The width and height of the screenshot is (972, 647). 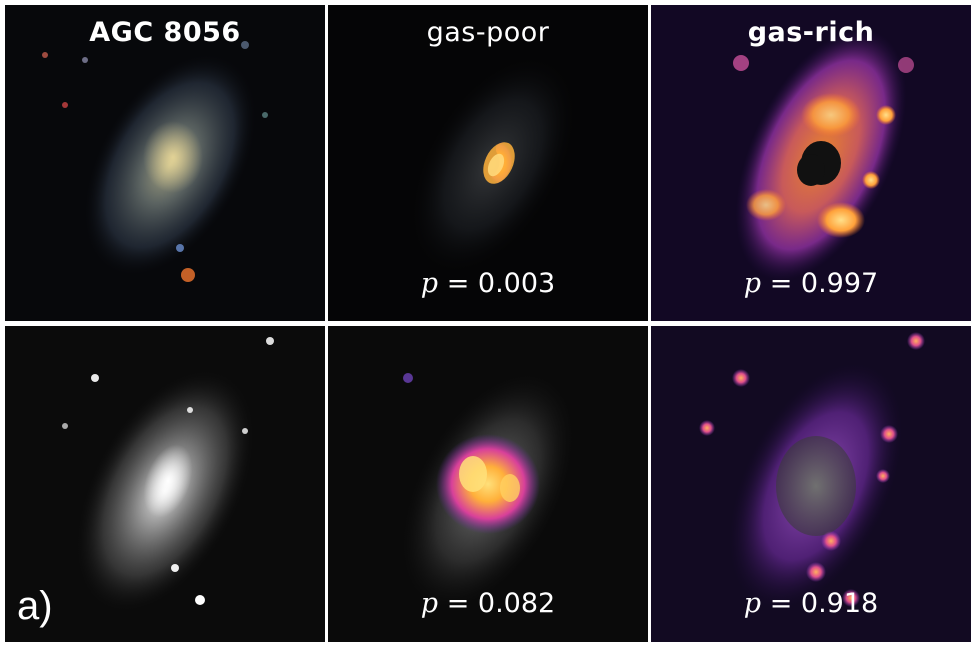 What do you see at coordinates (165, 32) in the screenshot?
I see `galaxy-name-title: AGC 8056` at bounding box center [165, 32].